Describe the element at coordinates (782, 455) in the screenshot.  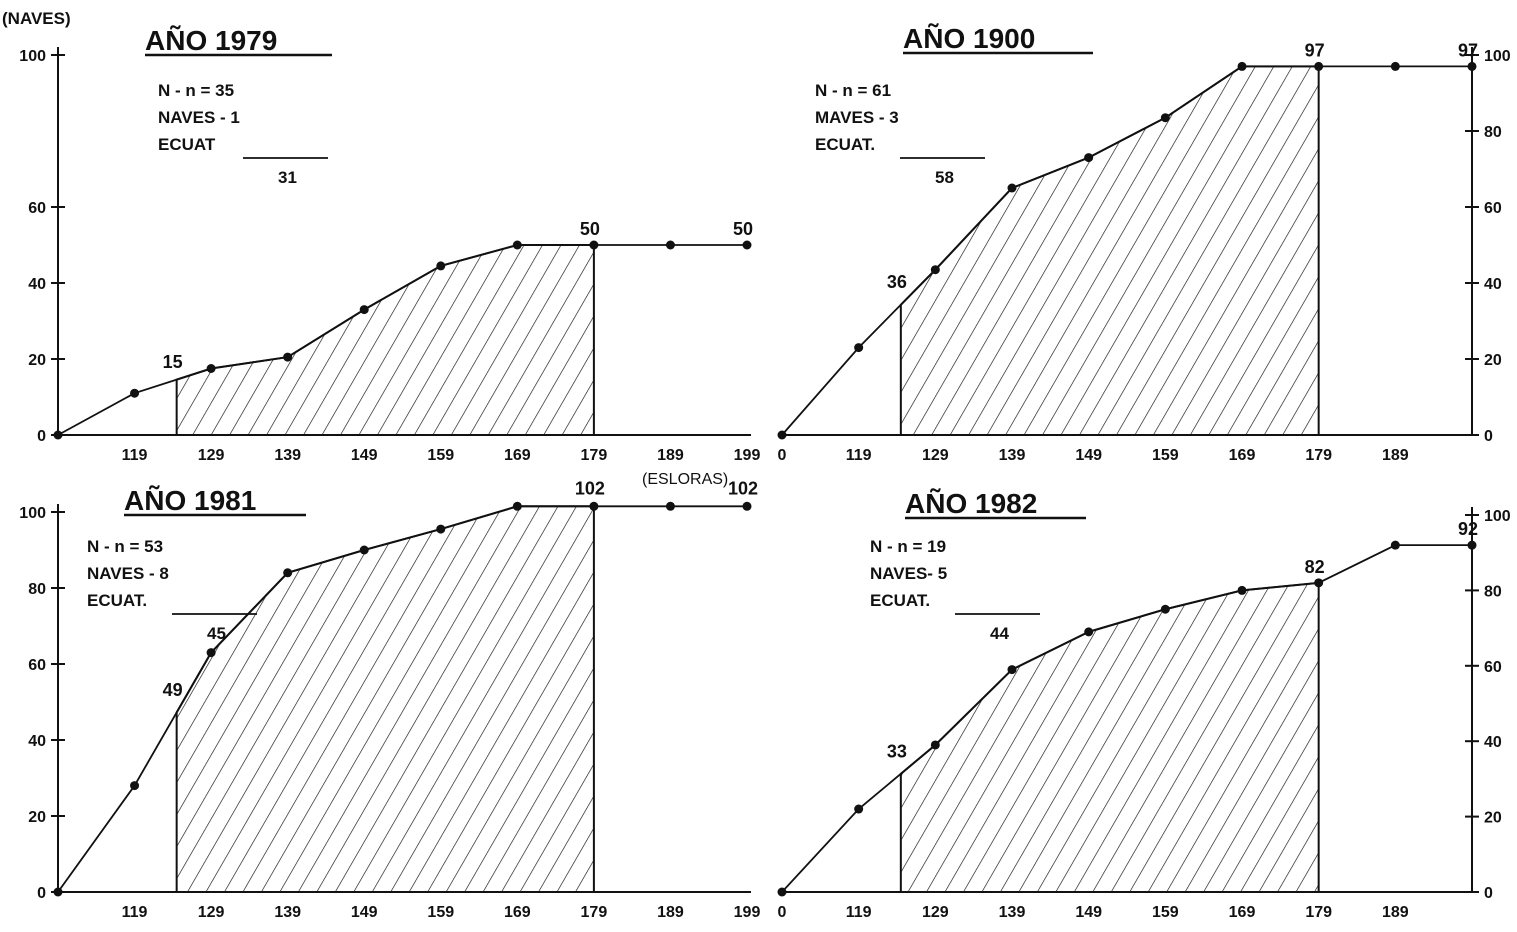
I see `x-tick-label: 0` at that location.